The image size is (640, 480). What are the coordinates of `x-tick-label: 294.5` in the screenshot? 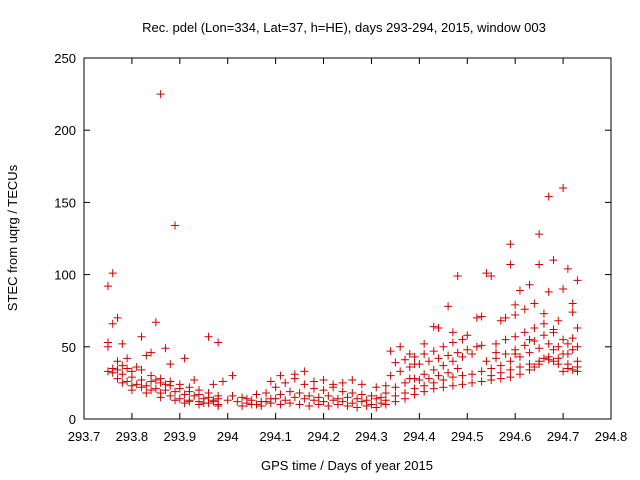 It's located at (467, 436).